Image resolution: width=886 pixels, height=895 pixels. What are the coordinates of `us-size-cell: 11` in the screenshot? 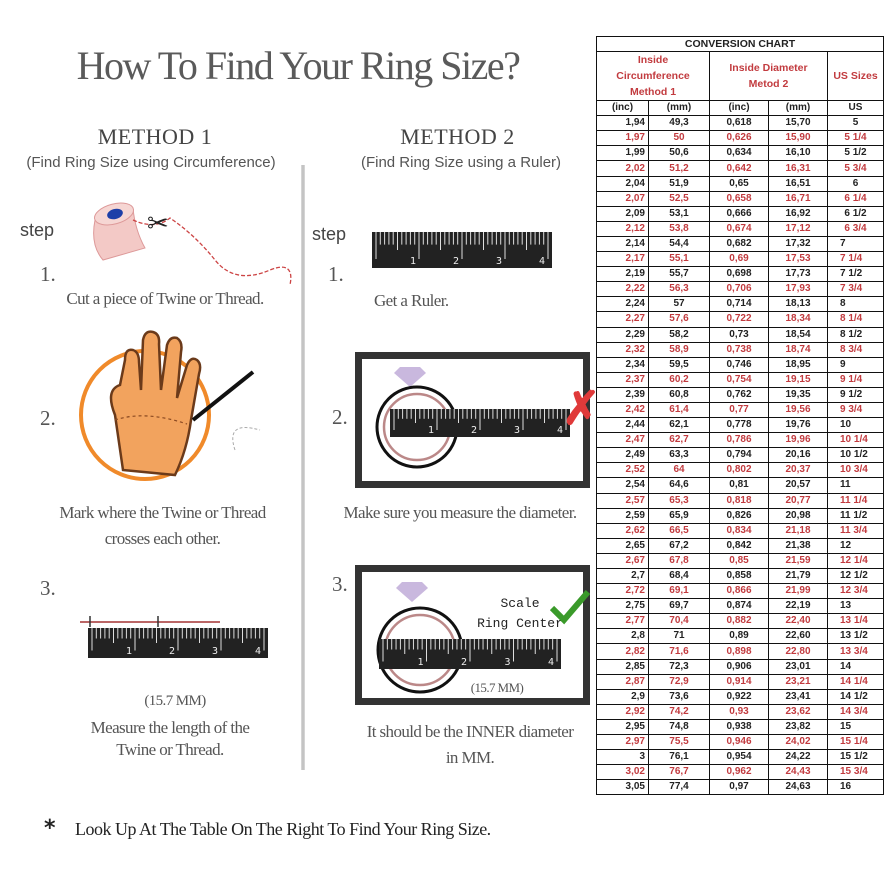 It's located at (855, 485).